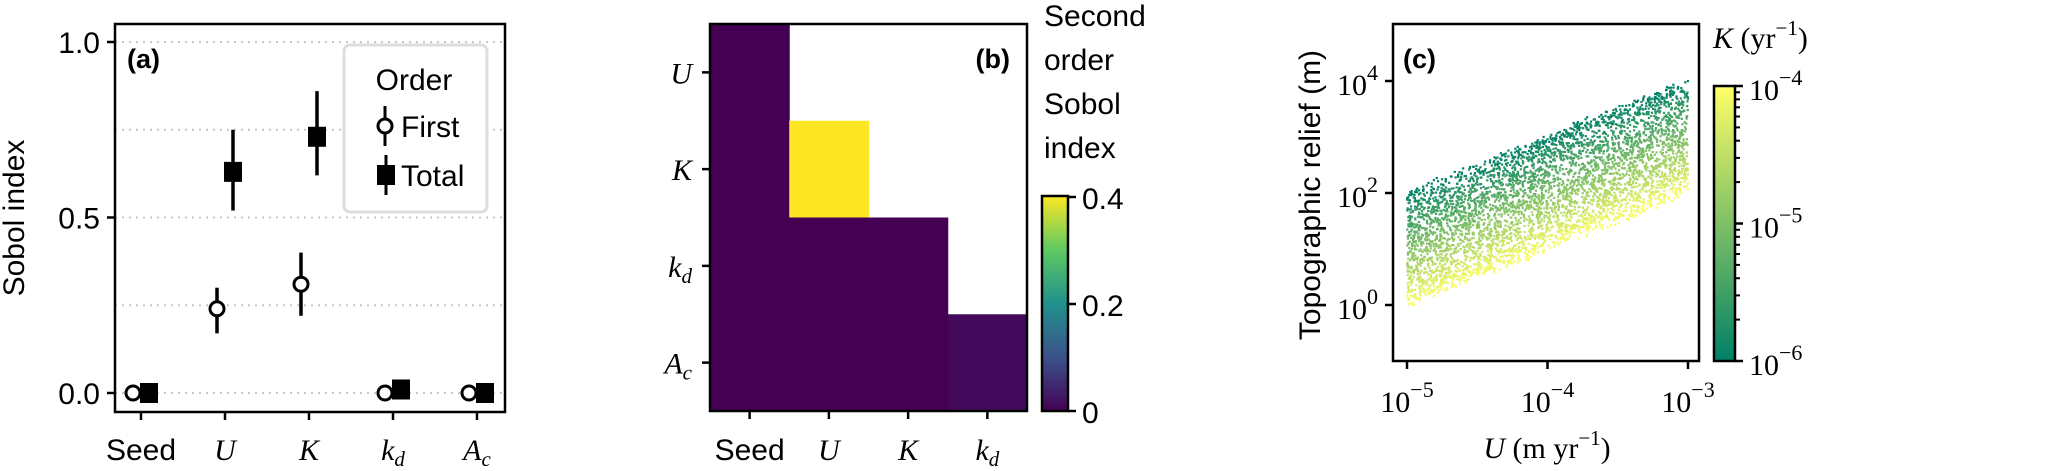  Describe the element at coordinates (993, 59) in the screenshot. I see `panel-label: (b)` at that location.